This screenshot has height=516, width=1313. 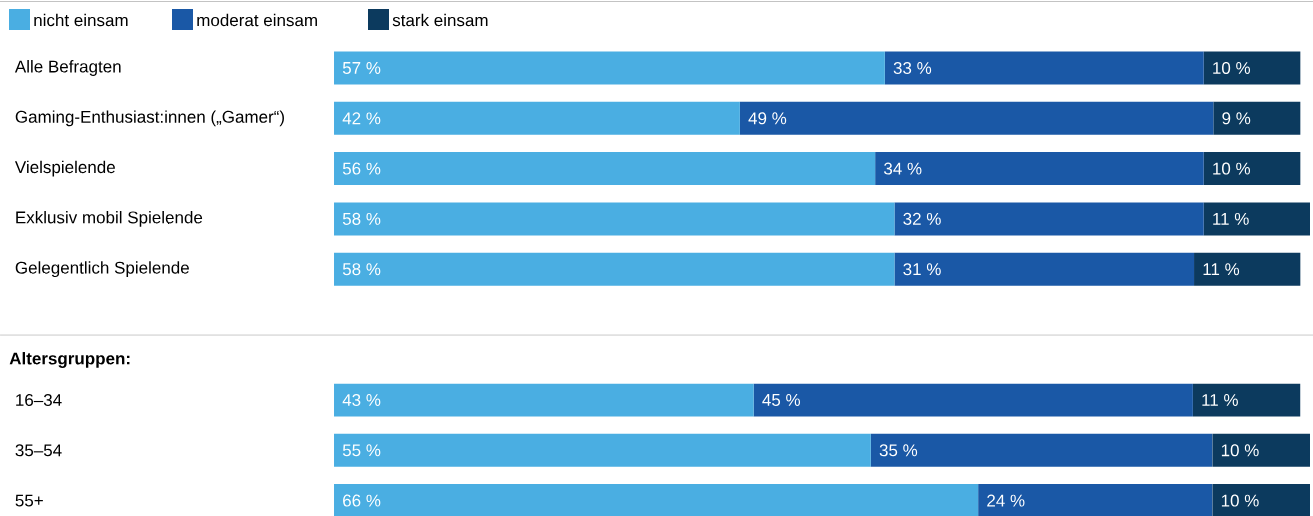 I want to click on data-label: 56 %, so click(x=361, y=168).